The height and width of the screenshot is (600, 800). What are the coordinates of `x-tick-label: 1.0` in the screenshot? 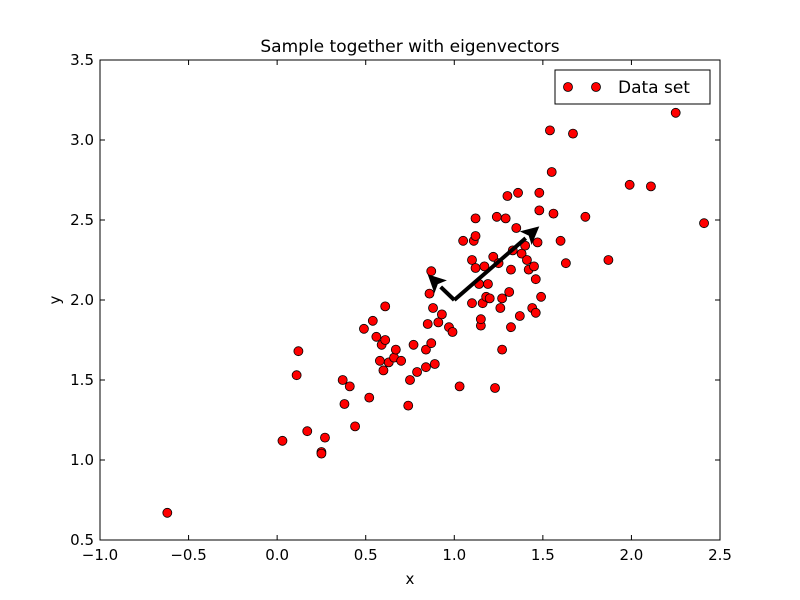 It's located at (454, 555).